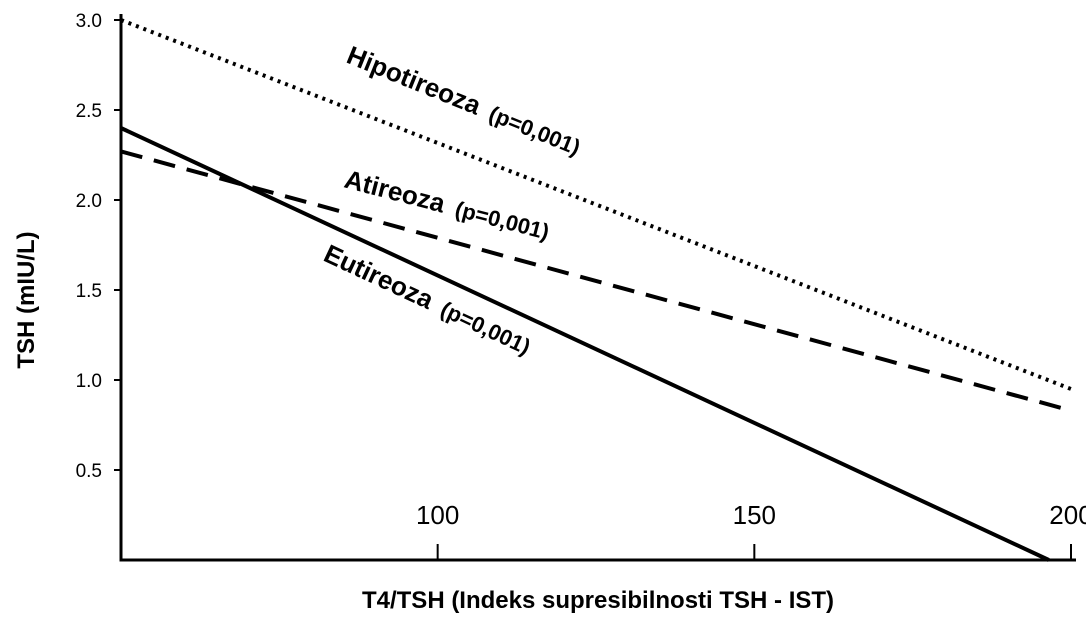  Describe the element at coordinates (89, 471) in the screenshot. I see `y-tick-label: 0.5` at that location.